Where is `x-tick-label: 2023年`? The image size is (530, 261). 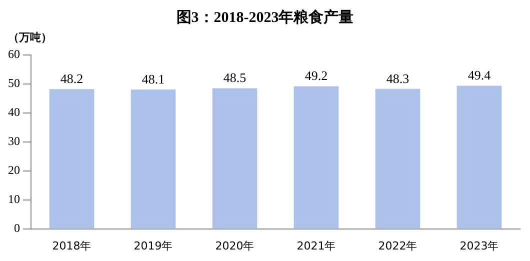
x-tick-label: 2023年 is located at coordinates (479, 245).